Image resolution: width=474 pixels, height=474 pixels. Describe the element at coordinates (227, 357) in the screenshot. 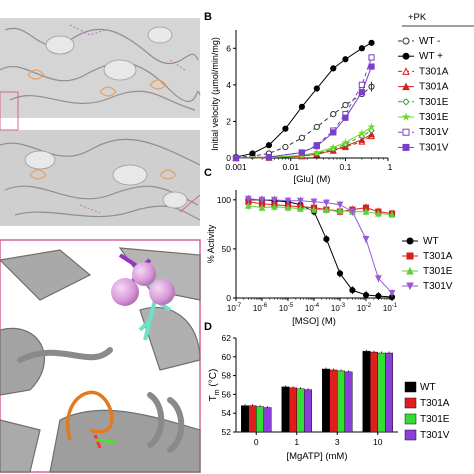

I see `y-tick-label: 60` at that location.